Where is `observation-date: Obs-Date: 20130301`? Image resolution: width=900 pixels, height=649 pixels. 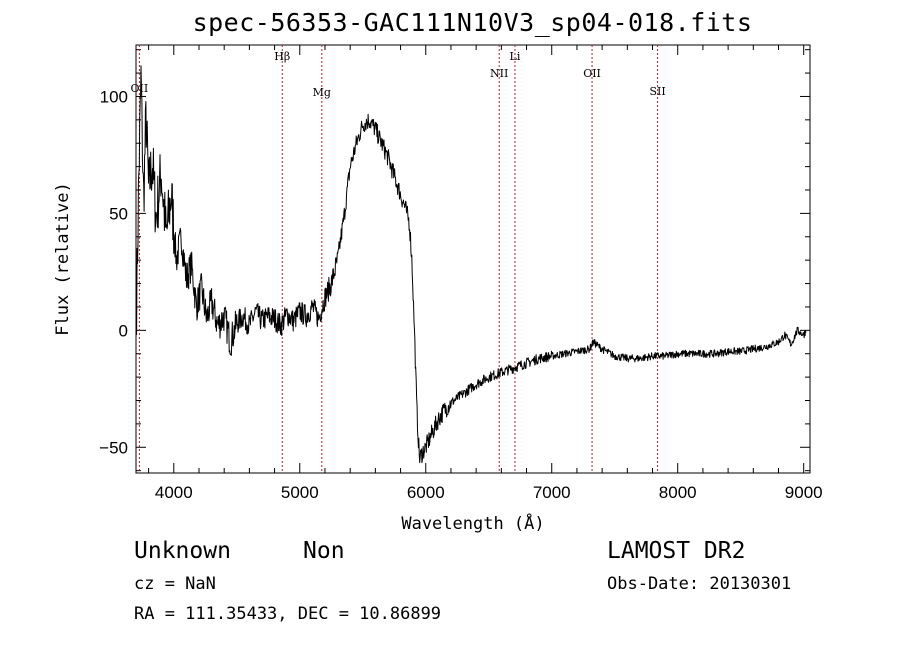 observation-date: Obs-Date: 20130301 is located at coordinates (699, 584).